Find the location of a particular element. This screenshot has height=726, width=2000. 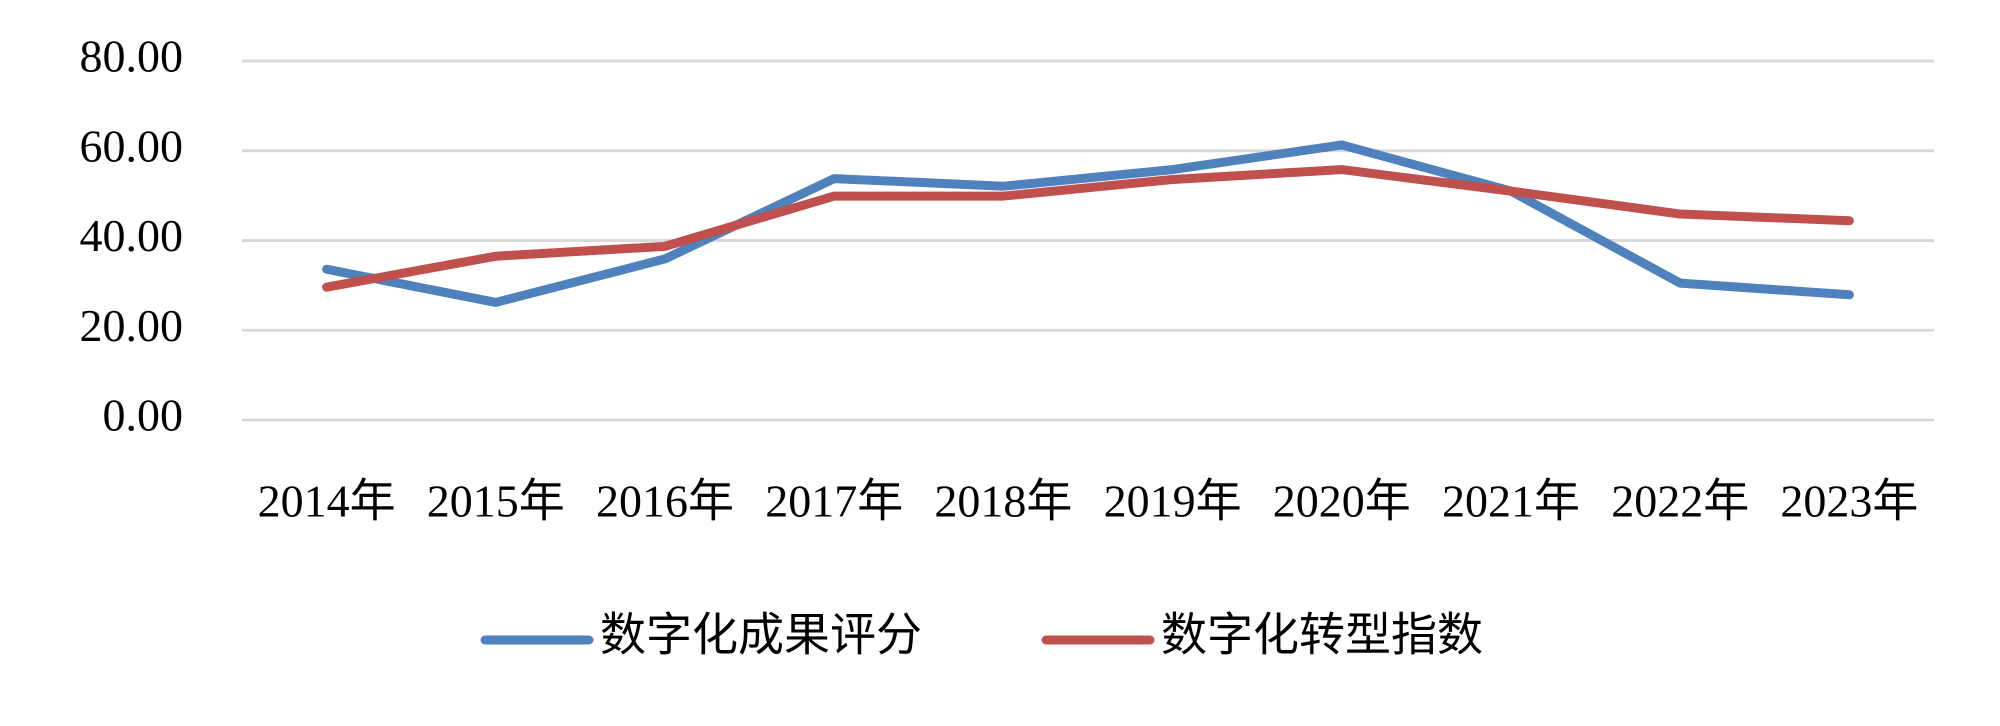

series-line is located at coordinates (1088, 228).